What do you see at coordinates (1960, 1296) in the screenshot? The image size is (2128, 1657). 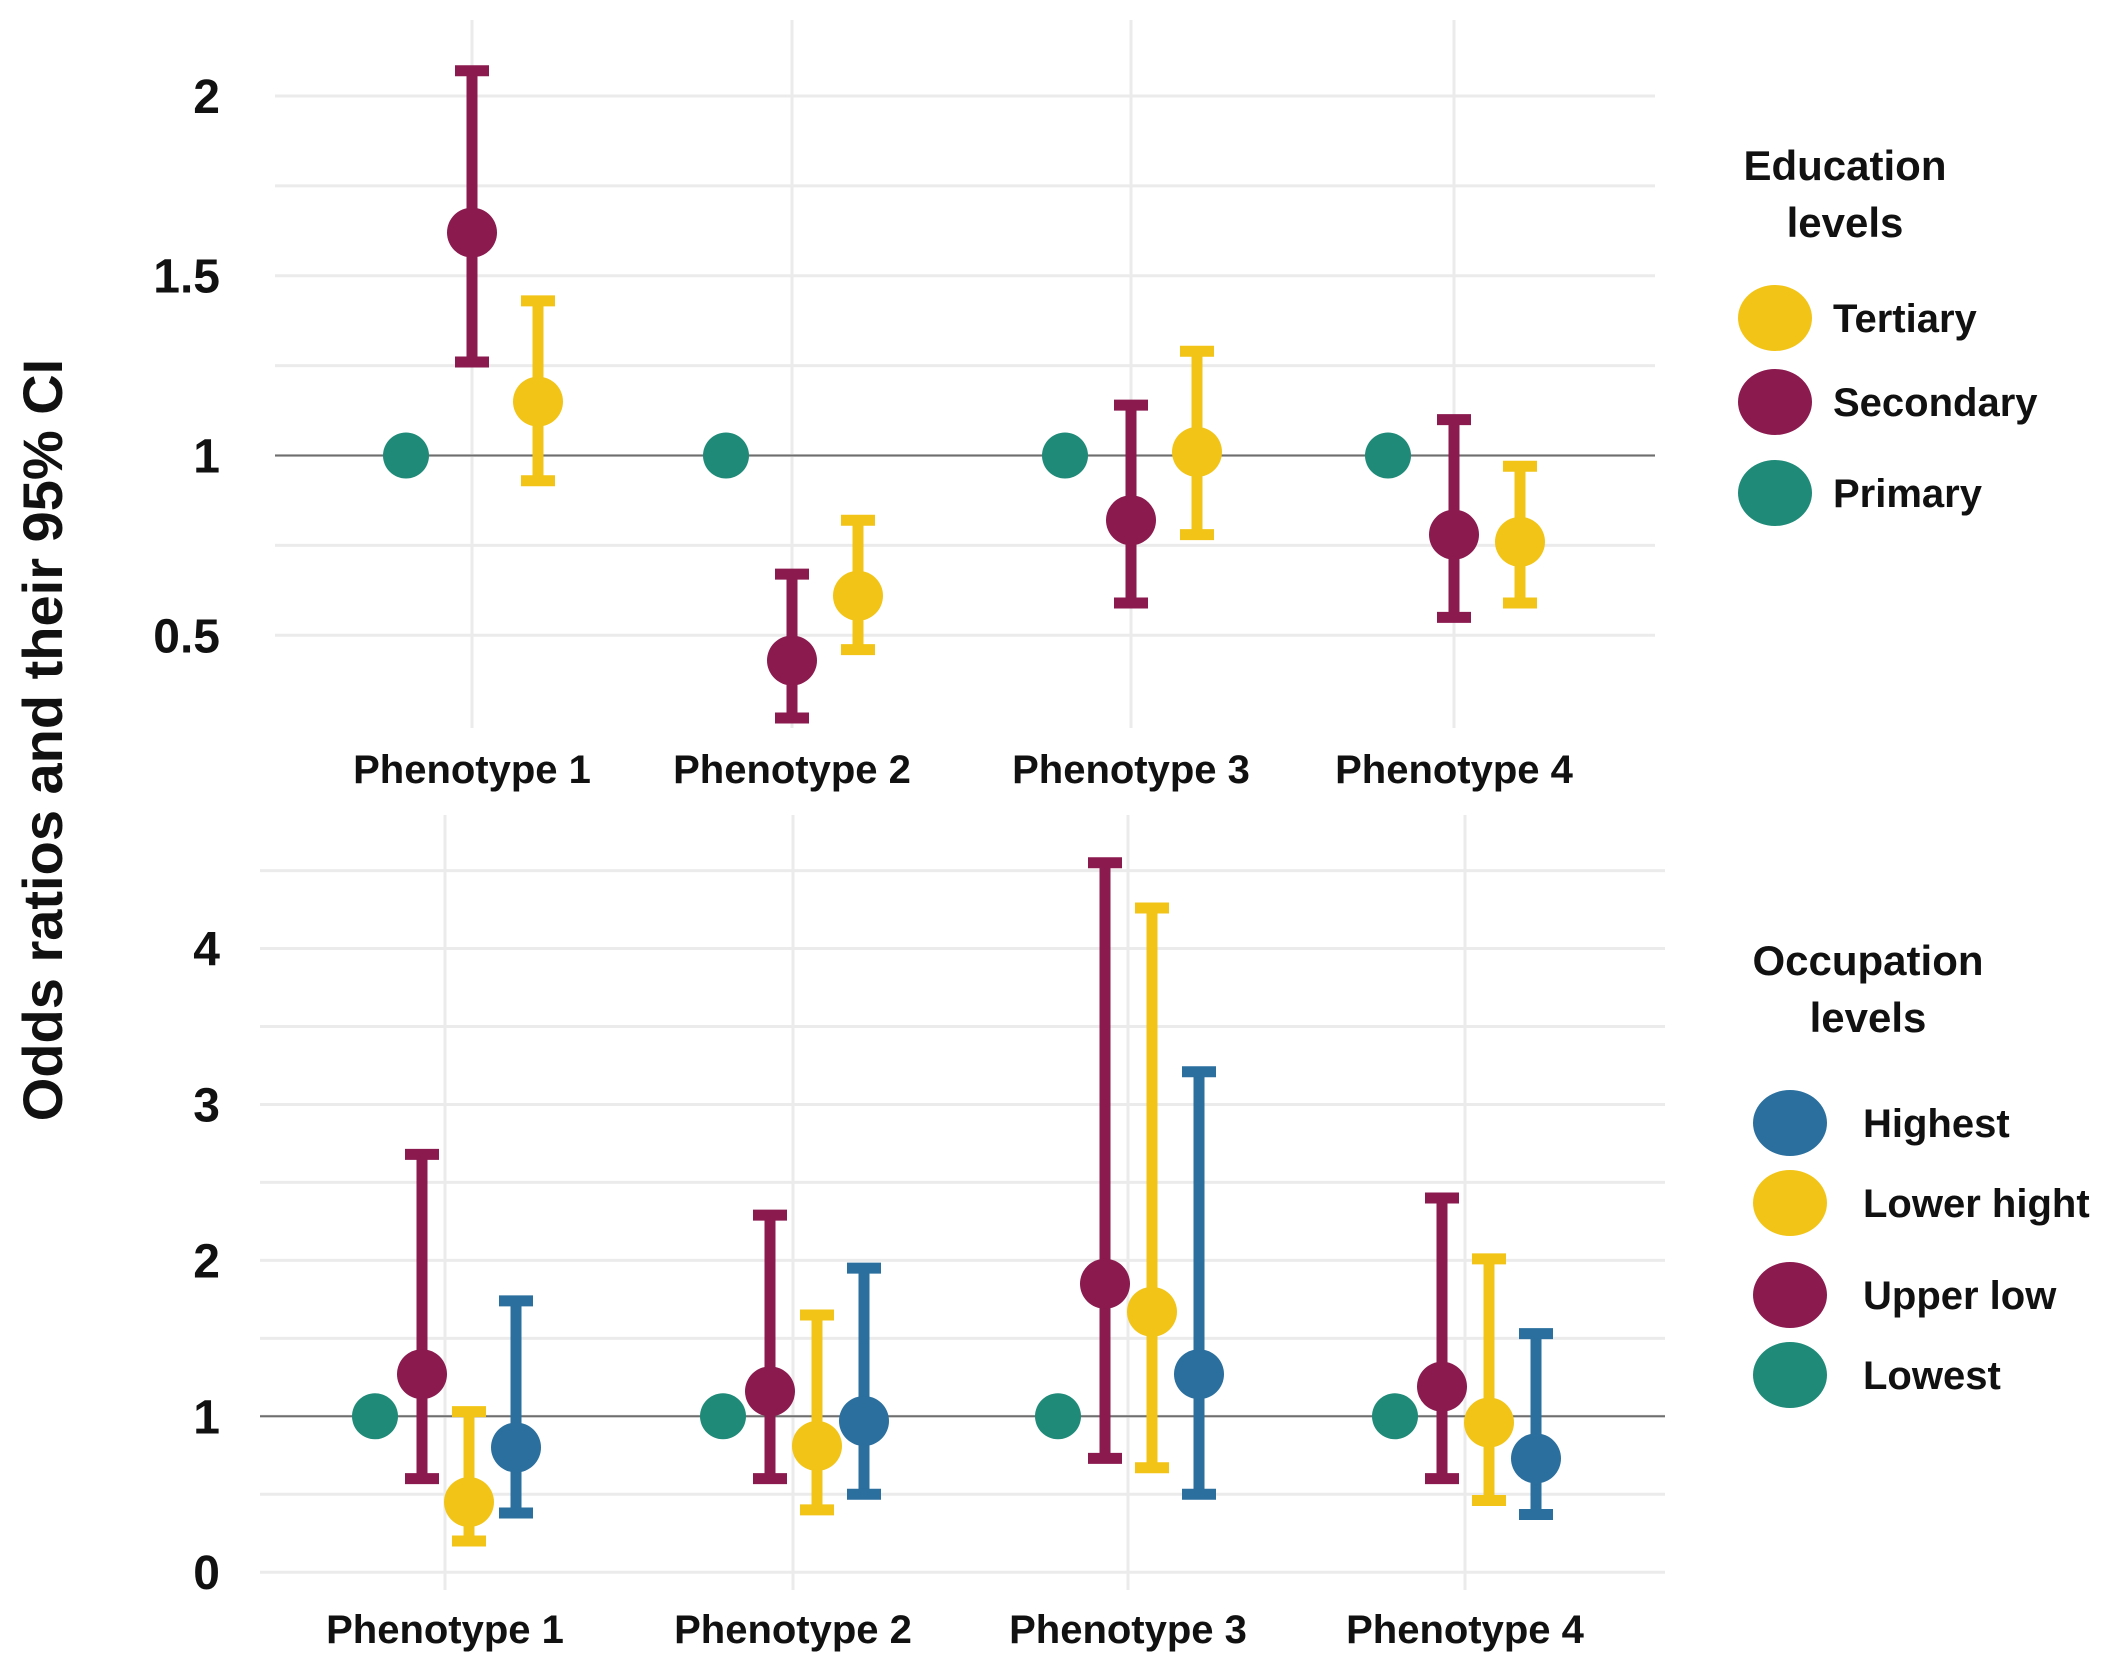 I see `legend-label: Upper low` at bounding box center [1960, 1296].